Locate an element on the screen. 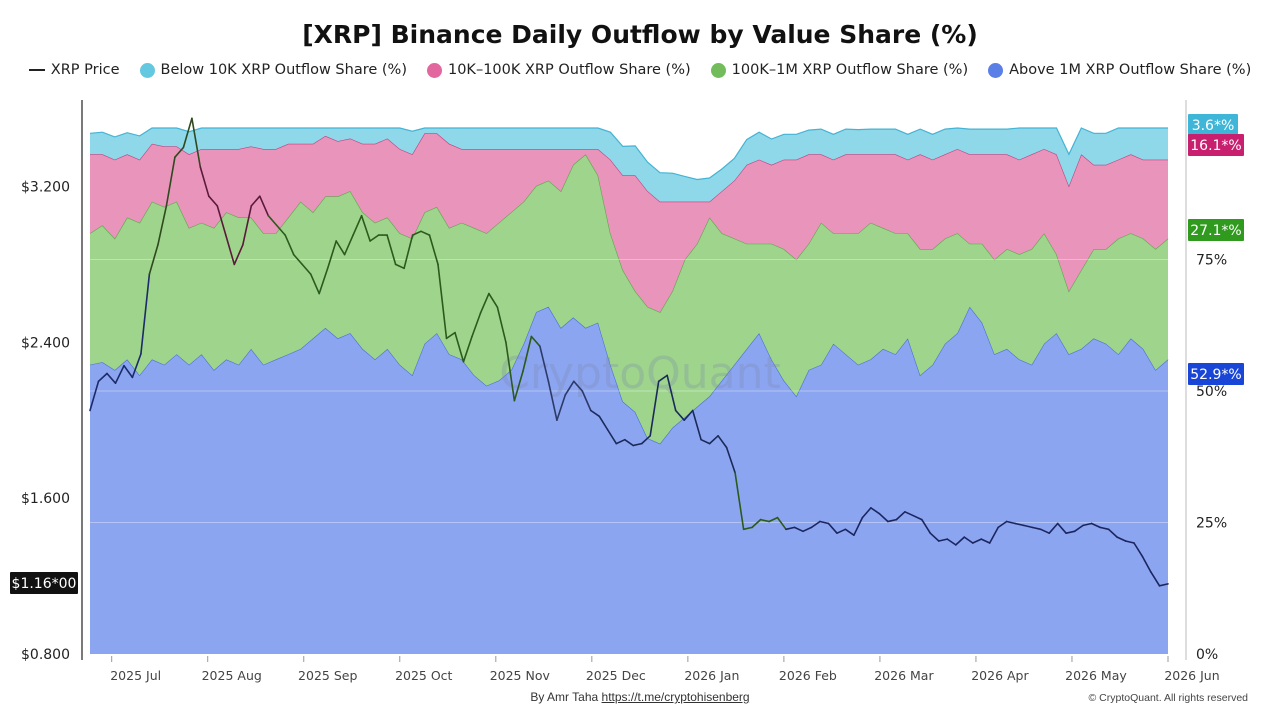  area-below-10k-edge is located at coordinates (628, 154).